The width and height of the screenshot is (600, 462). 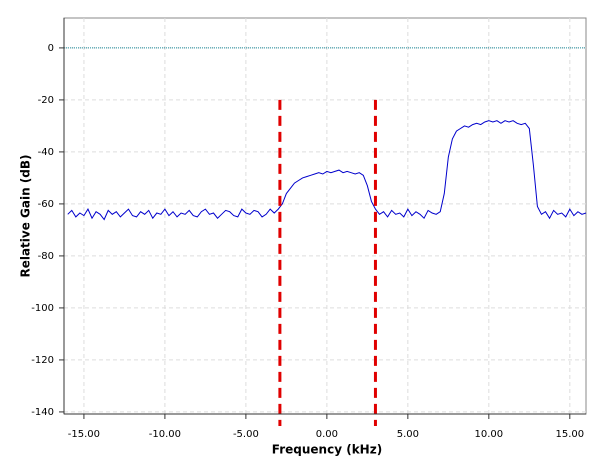 I want to click on x-tick-label: 10.00, so click(x=489, y=434).